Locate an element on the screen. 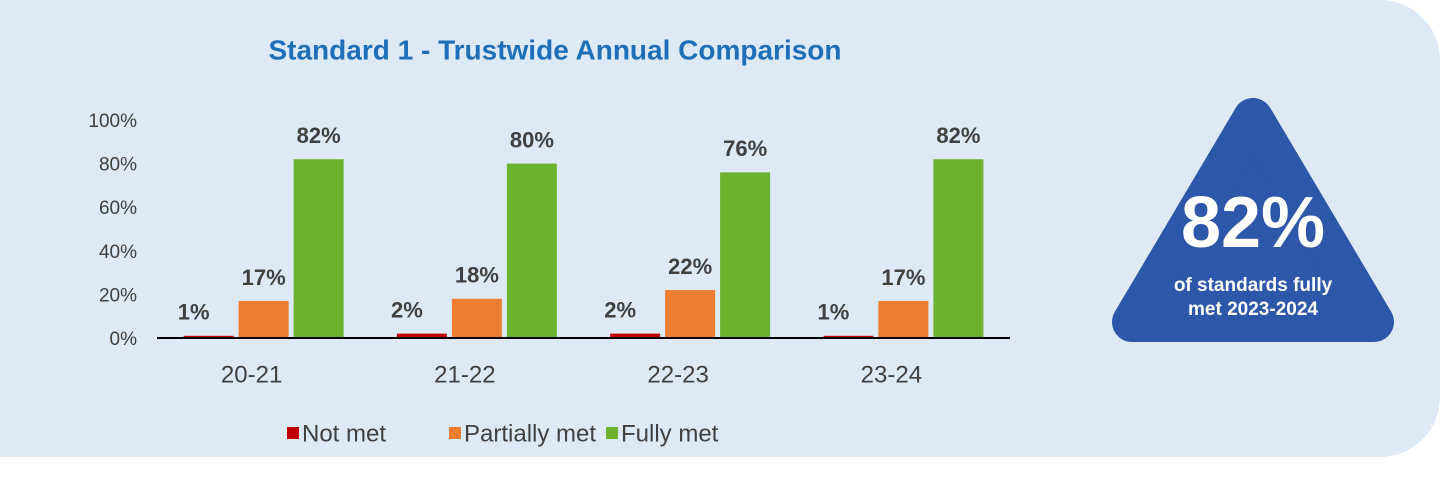  y-tick-label: 0% is located at coordinates (124, 339).